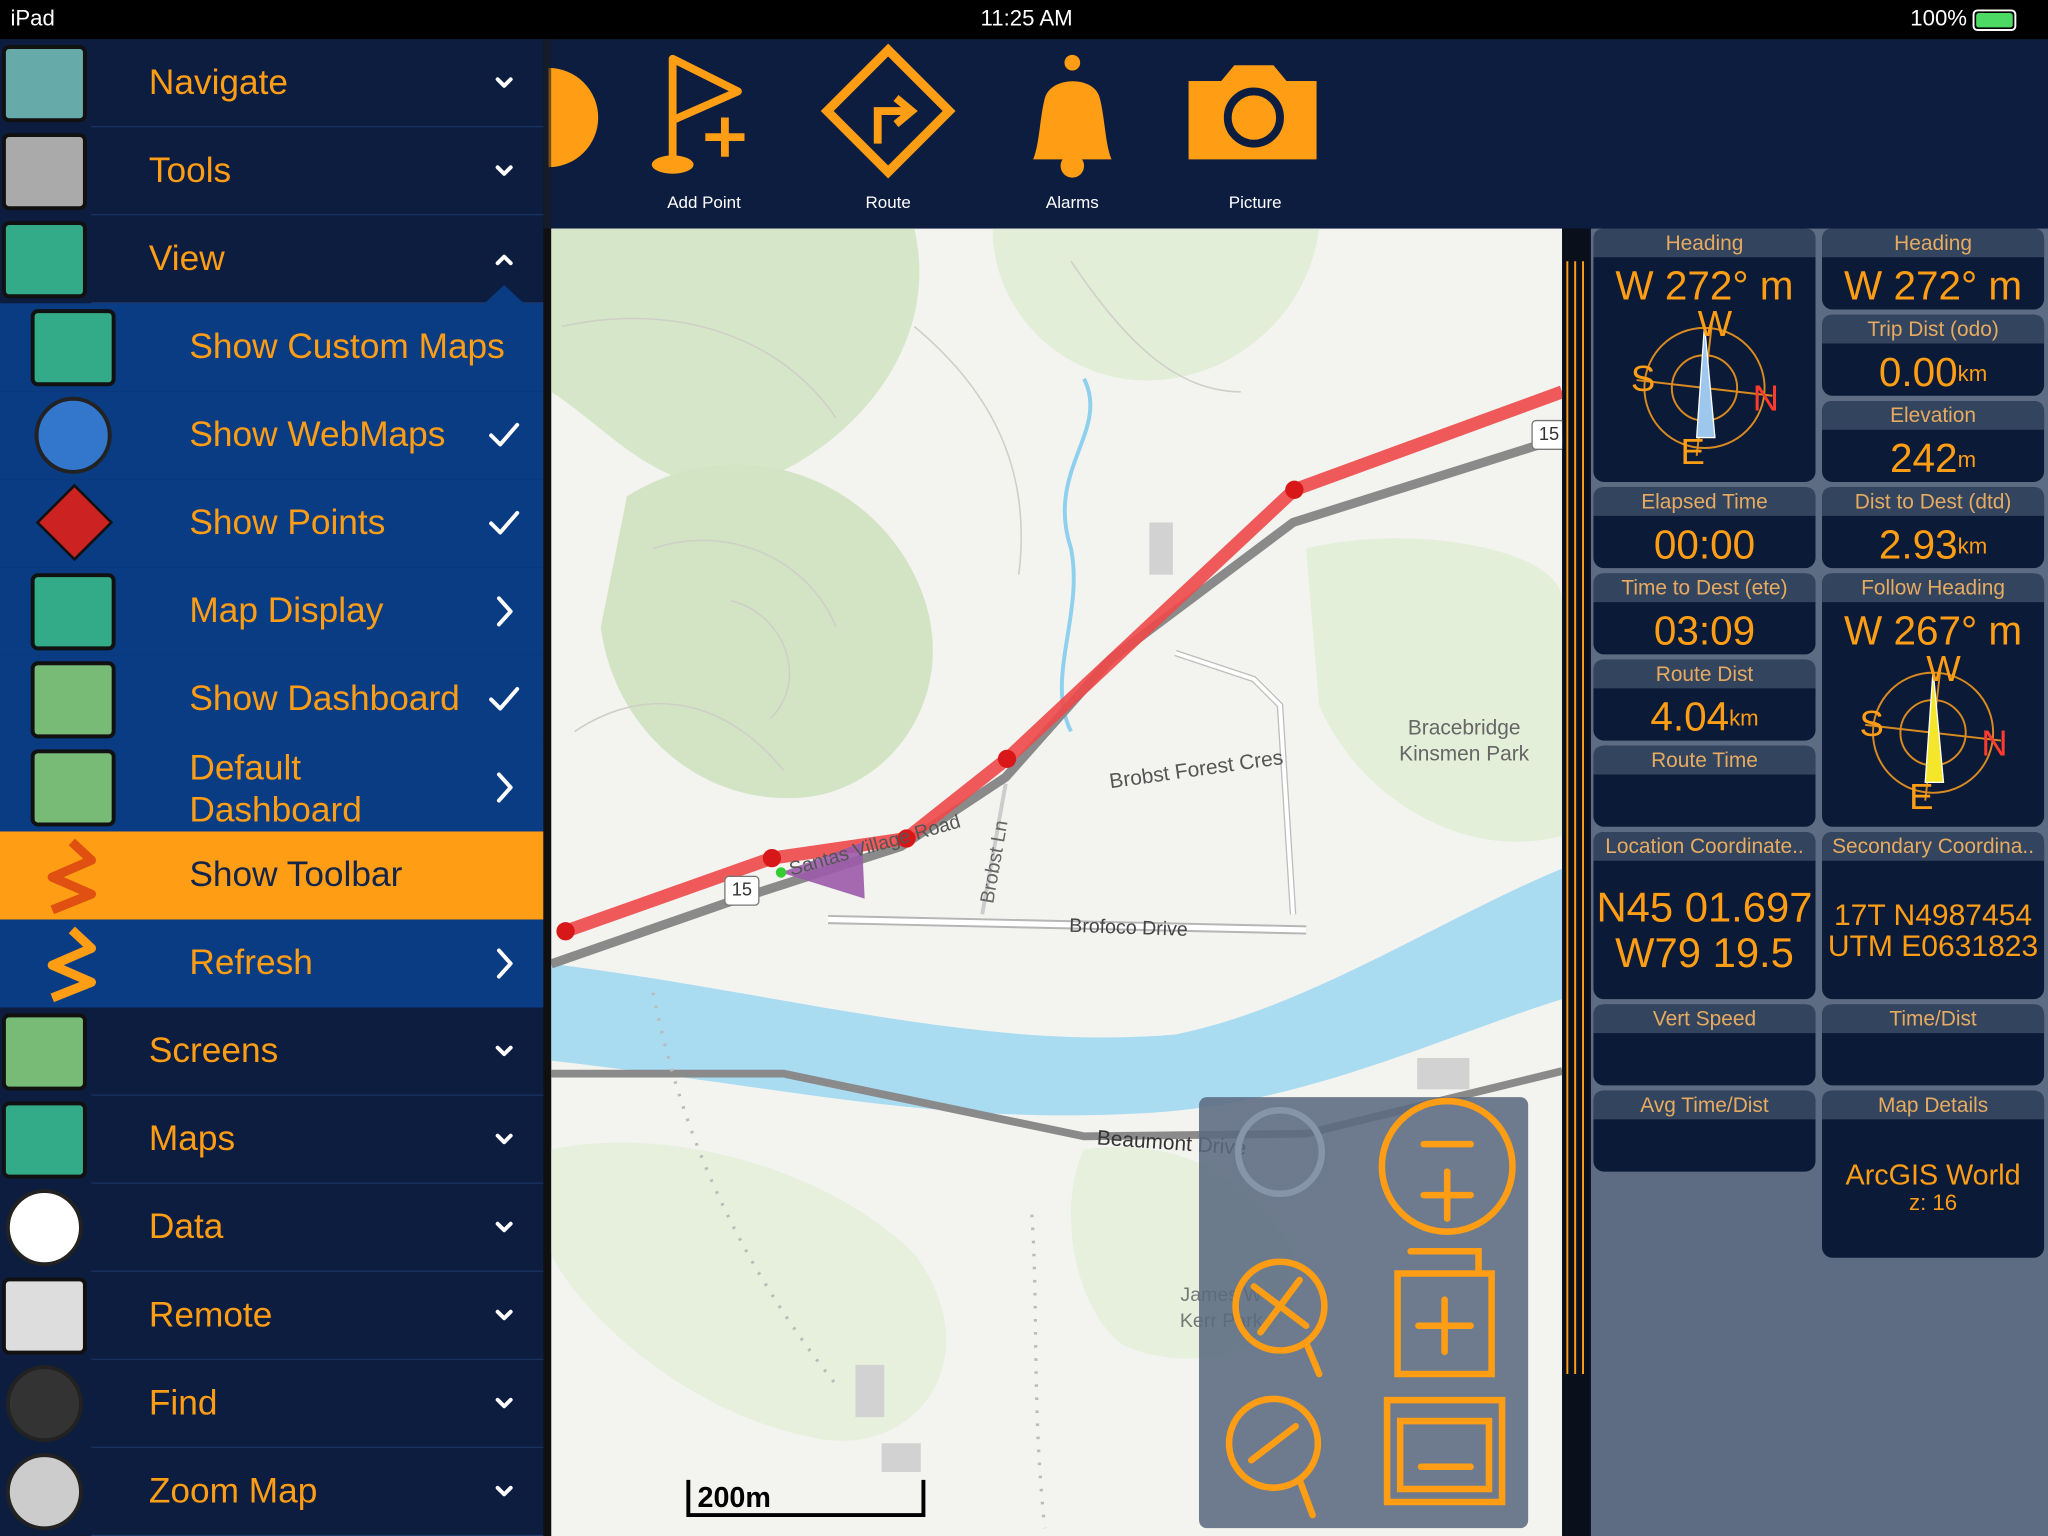 This screenshot has height=1536, width=2048. I want to click on menu-item: View, so click(272, 260).